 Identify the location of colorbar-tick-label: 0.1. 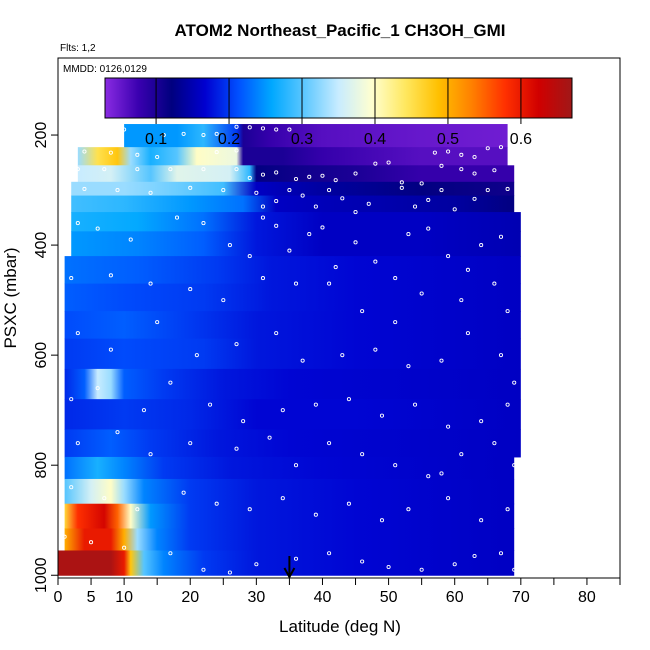
(156, 139).